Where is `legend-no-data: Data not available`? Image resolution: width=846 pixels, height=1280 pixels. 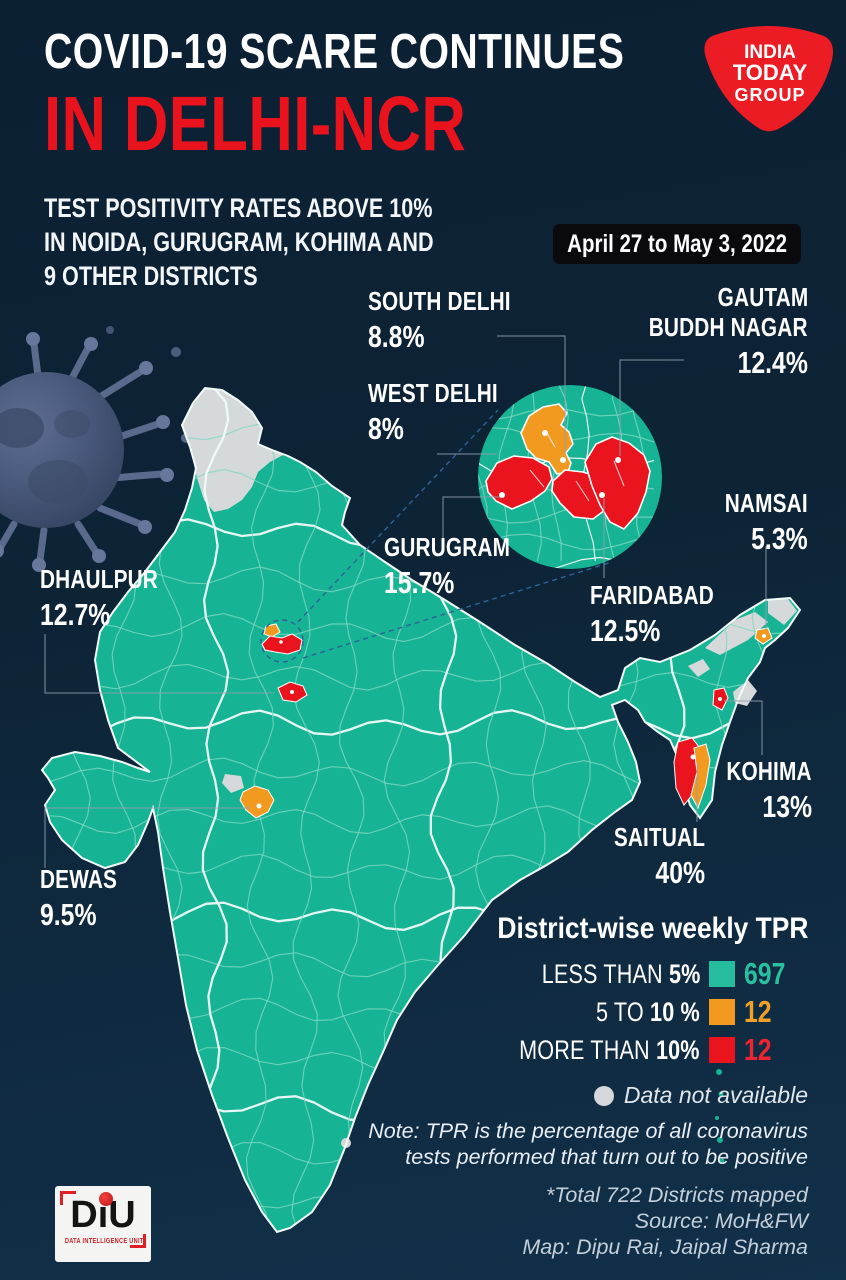
legend-no-data: Data not available is located at coordinates (700, 1095).